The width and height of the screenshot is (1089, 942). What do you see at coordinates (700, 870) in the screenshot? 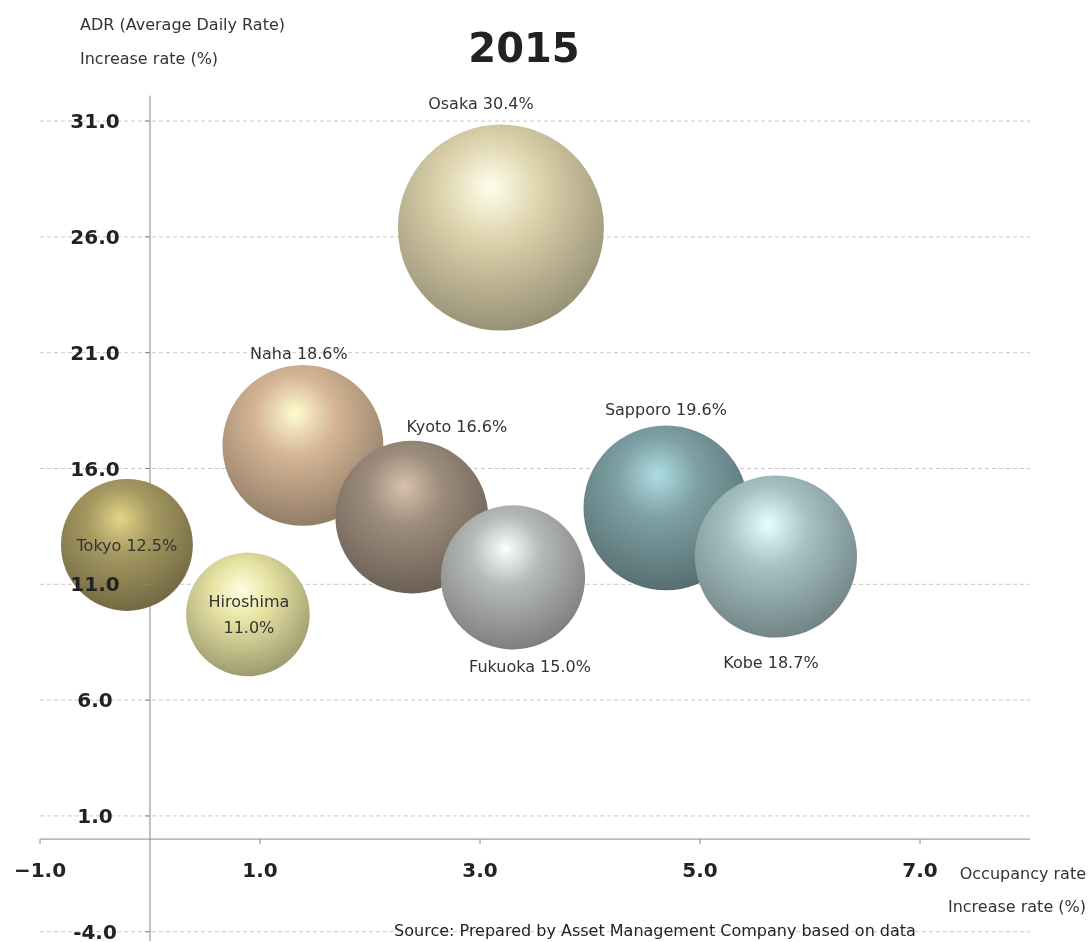
I see `x-tick-label: 5.0` at bounding box center [700, 870].